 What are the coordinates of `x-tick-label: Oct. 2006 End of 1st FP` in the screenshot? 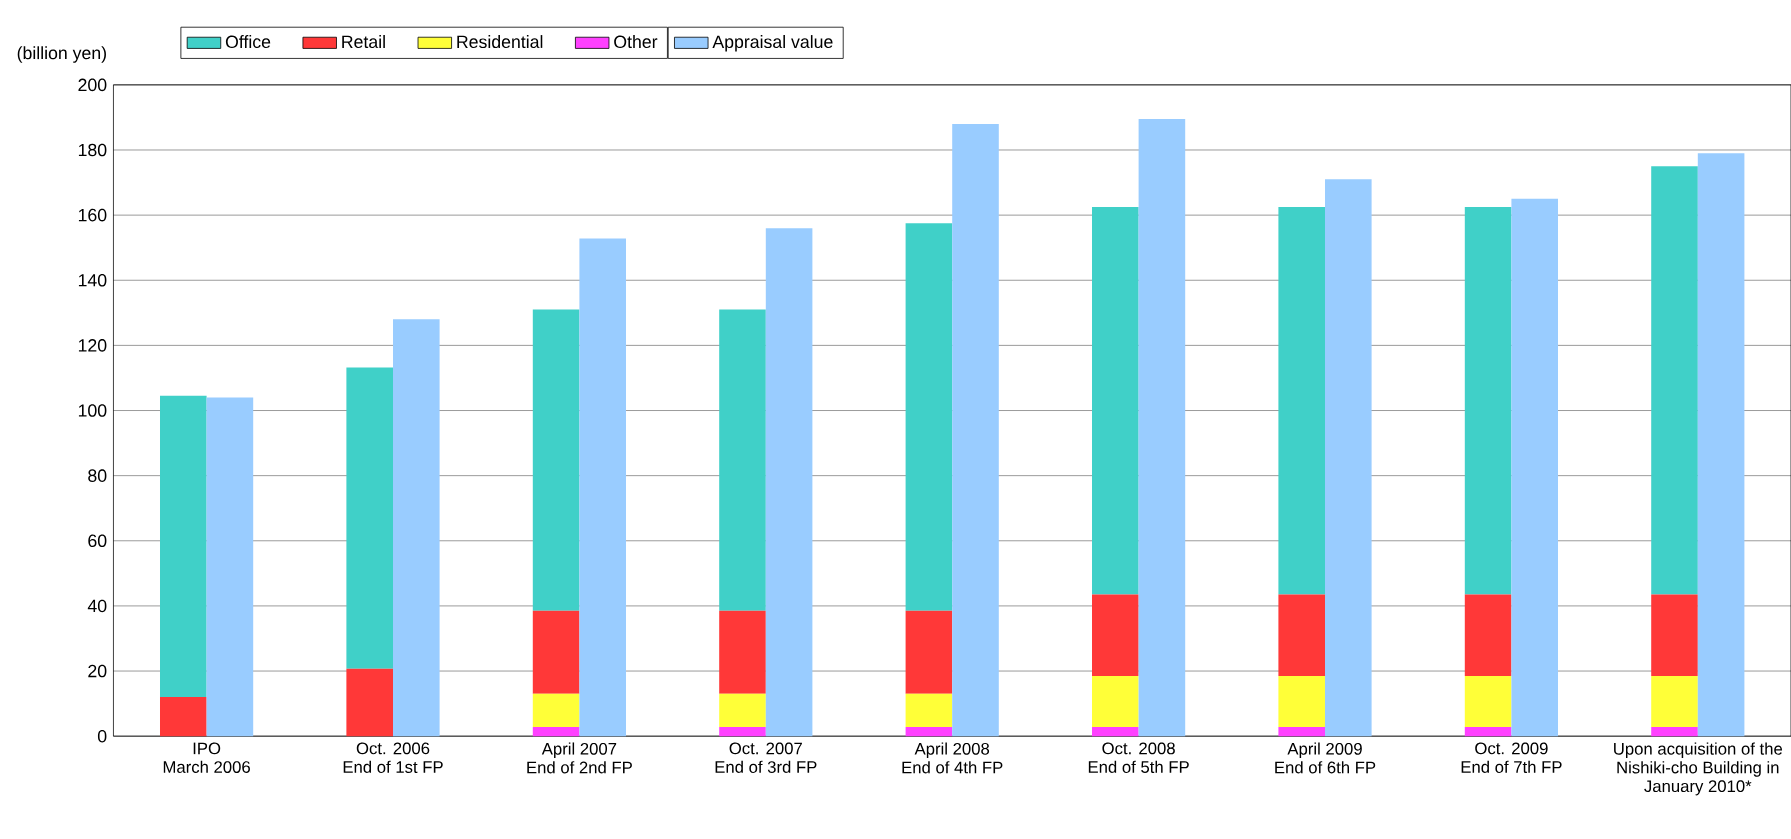 It's located at (393, 758).